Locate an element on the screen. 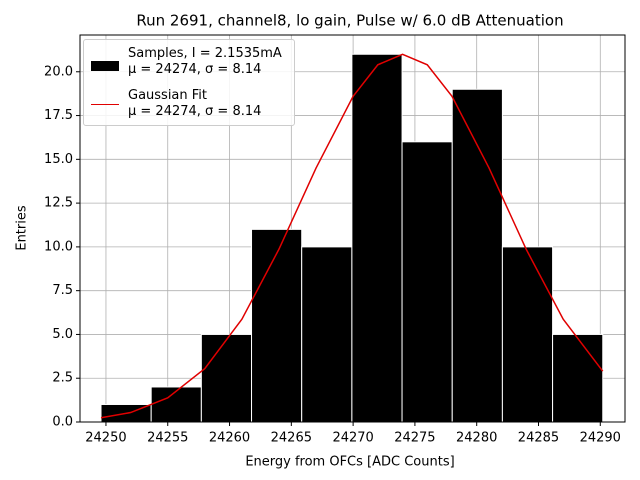 Image resolution: width=640 pixels, height=480 pixels. x-tick-label: 24260 is located at coordinates (229, 438).